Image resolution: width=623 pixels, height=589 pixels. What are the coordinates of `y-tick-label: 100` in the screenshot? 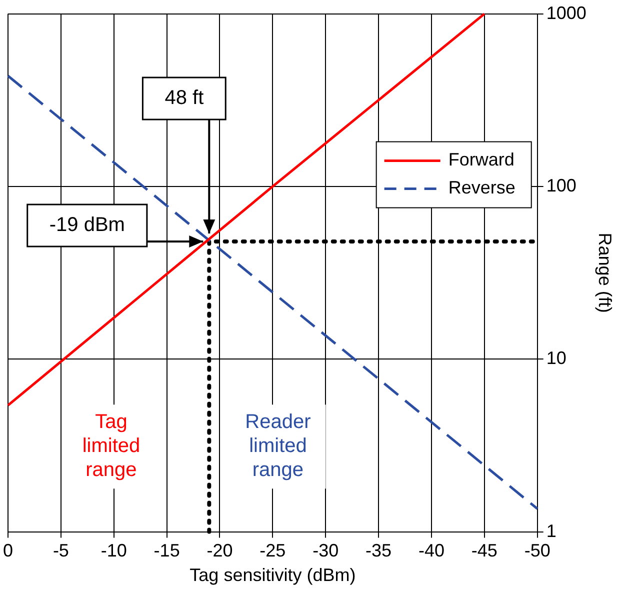 It's located at (561, 185).